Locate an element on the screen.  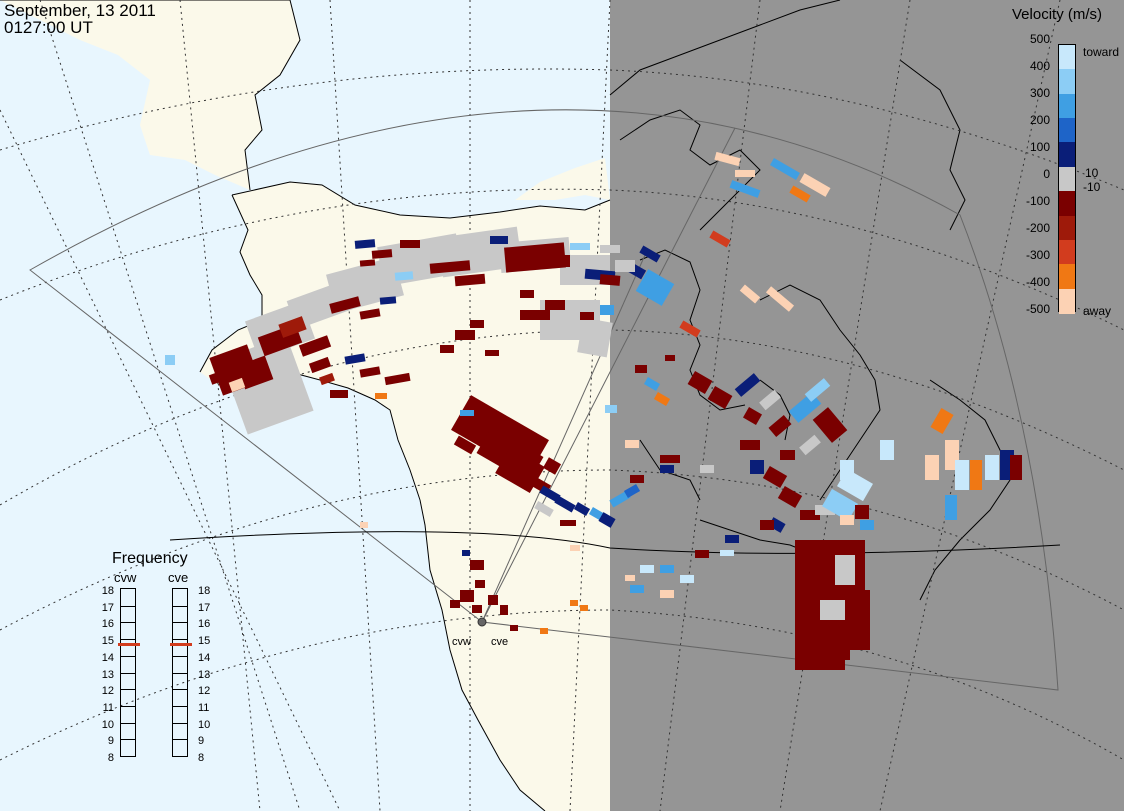
colorbar-tick-minus10: -10 is located at coordinates (1092, 187).